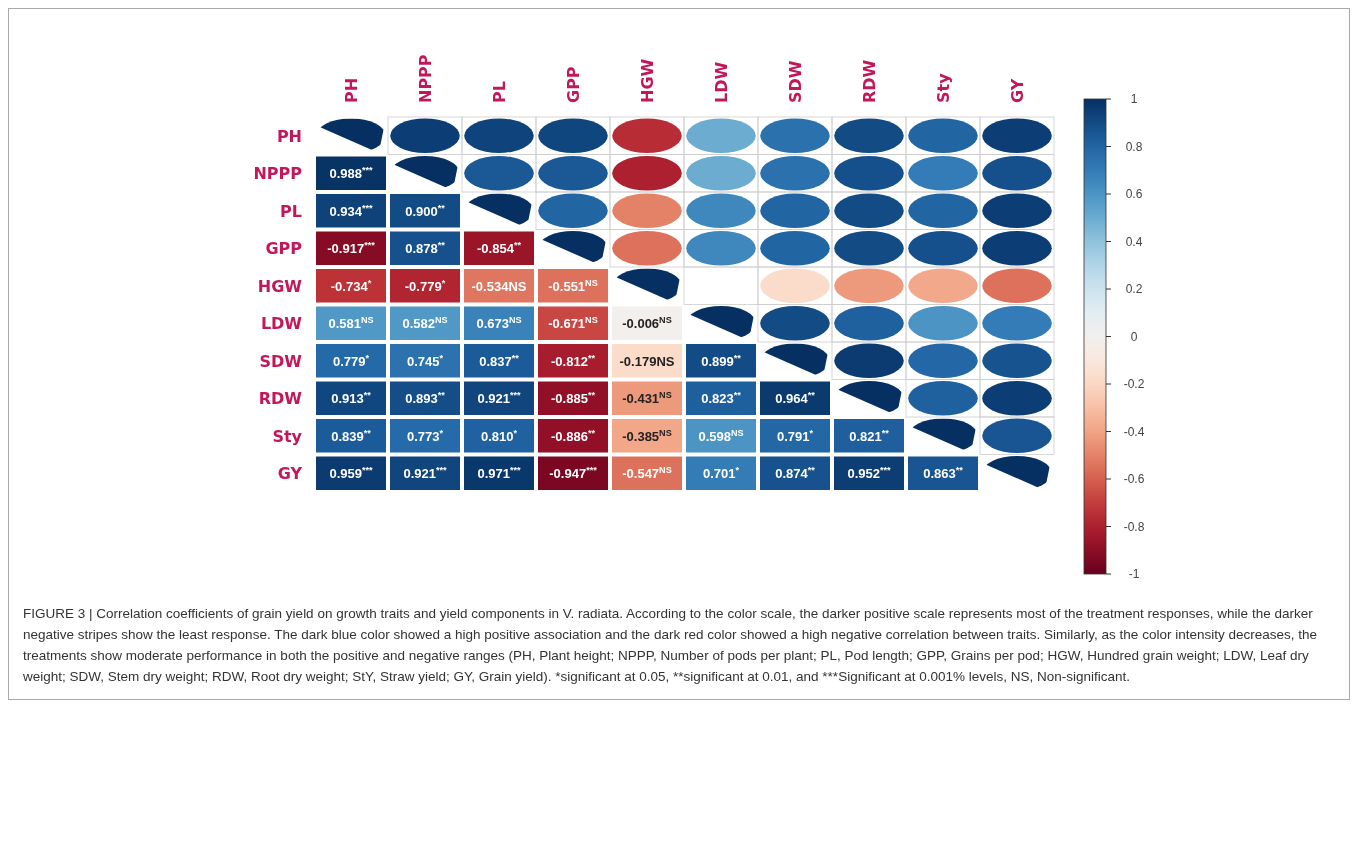 The image size is (1358, 856). I want to click on data-label: 0.773$^{*}$, so click(425, 435).